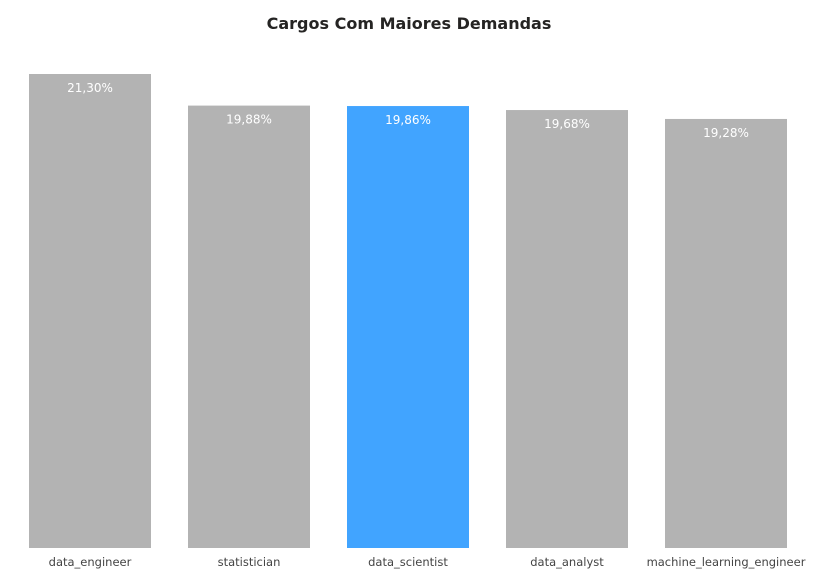 The height and width of the screenshot is (576, 832). I want to click on bar-data-engineer, so click(90, 311).